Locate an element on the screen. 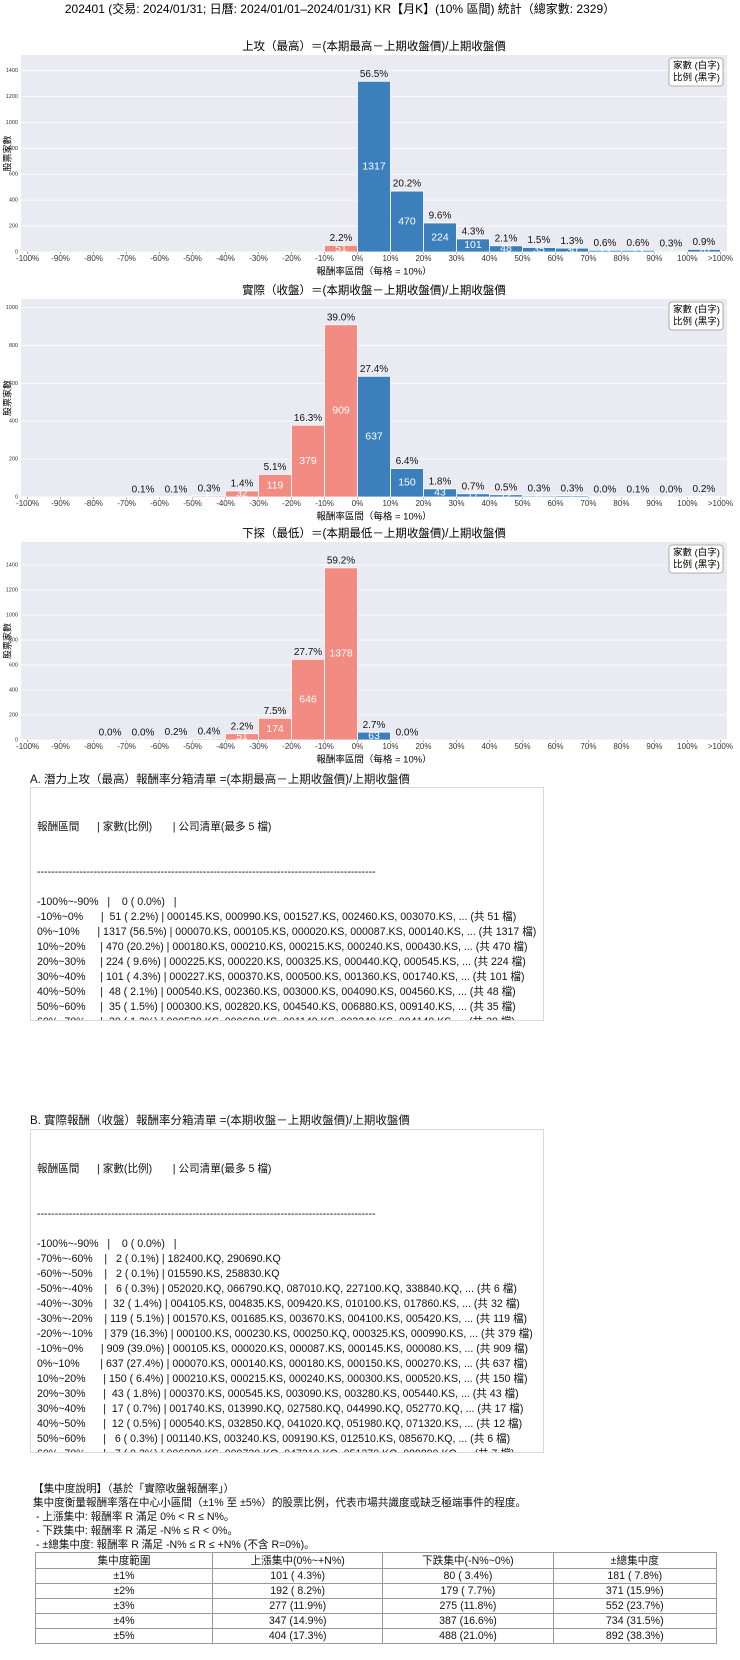 This screenshot has width=740, height=1660. count-label: 5 is located at coordinates (176, 739).